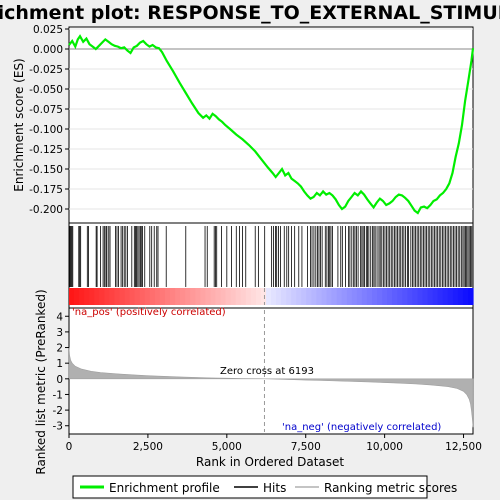 Image resolution: width=500 pixels, height=500 pixels. What do you see at coordinates (46, 130) in the screenshot?
I see `es-y-tick-label: -0.100` at bounding box center [46, 130].